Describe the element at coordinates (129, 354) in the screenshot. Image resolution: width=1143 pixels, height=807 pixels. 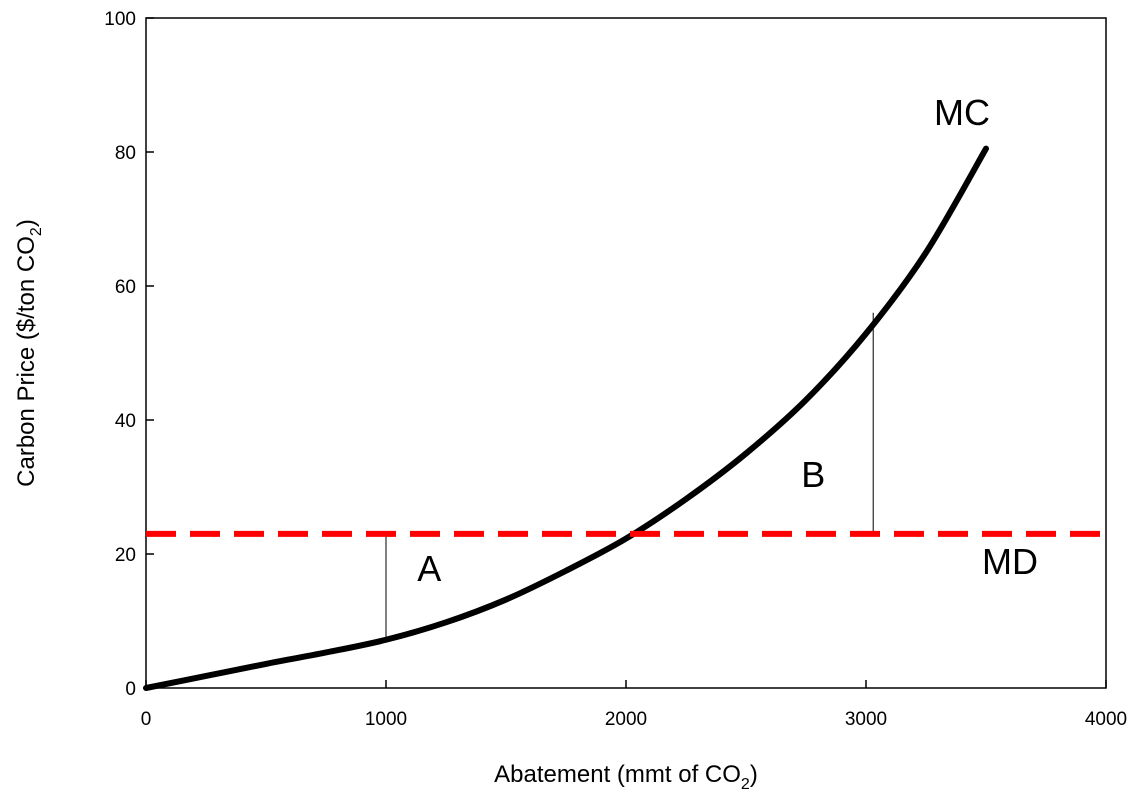
I see `y-axis-ticks: 0 20 40 60 80 100` at that location.